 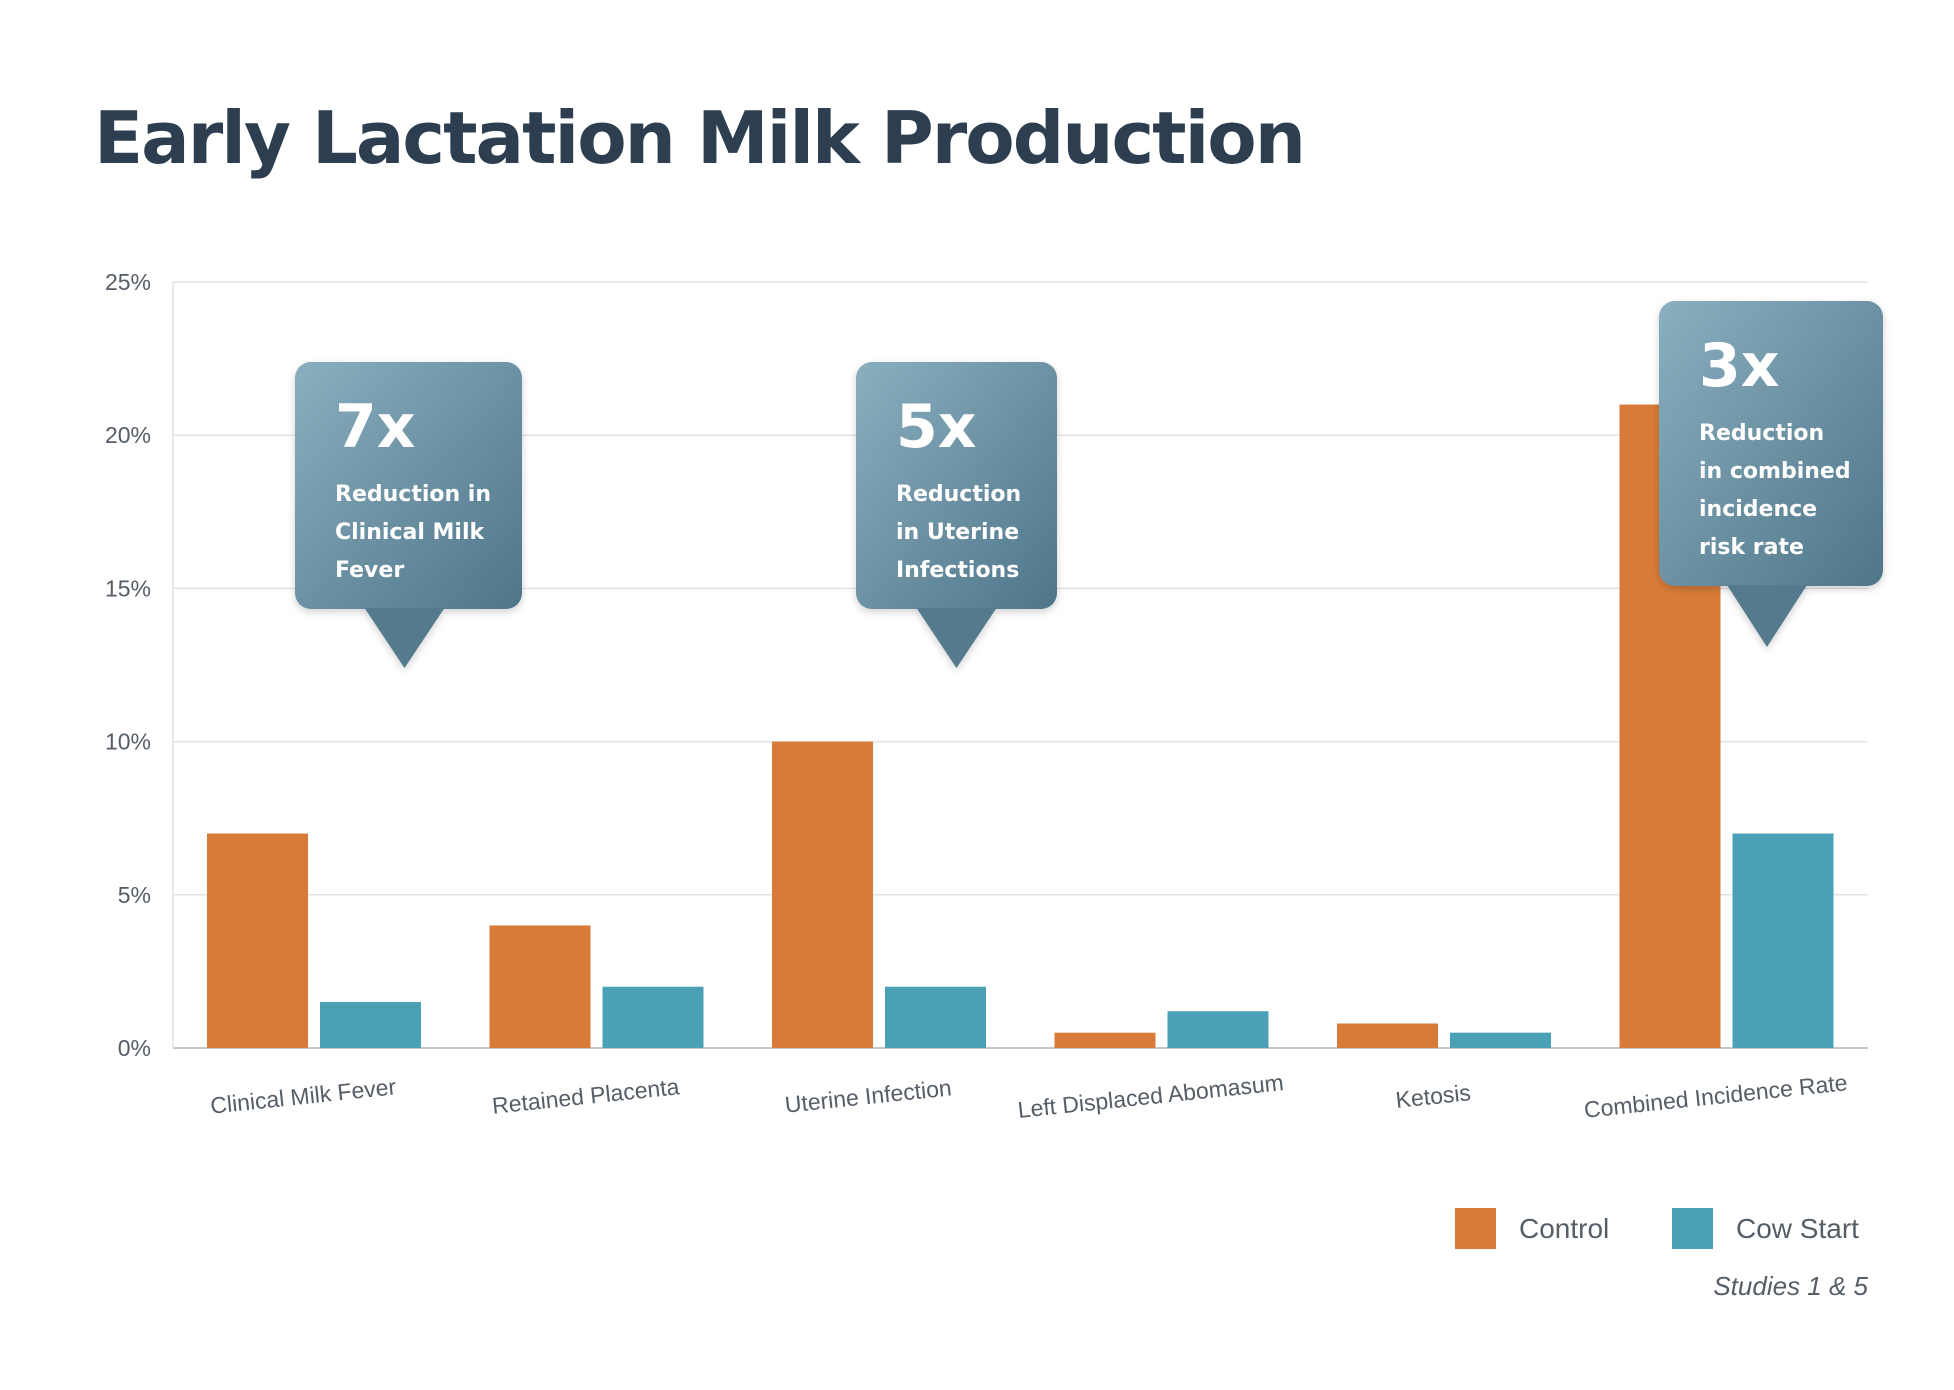 What do you see at coordinates (1564, 1228) in the screenshot?
I see `legend-control-label: Control` at bounding box center [1564, 1228].